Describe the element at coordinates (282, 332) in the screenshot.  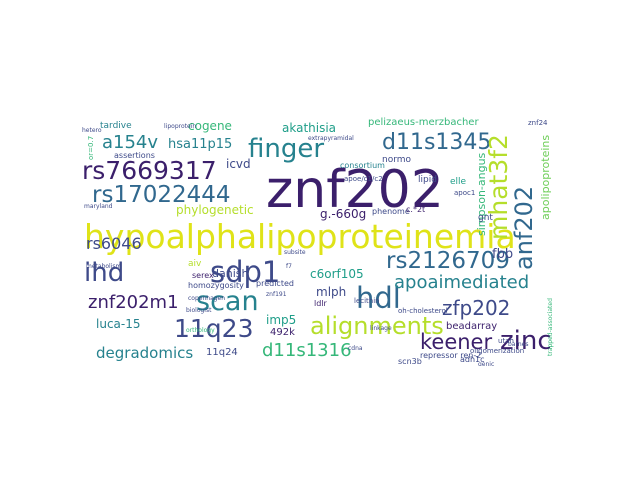
I see `word-492k: 492k` at that location.